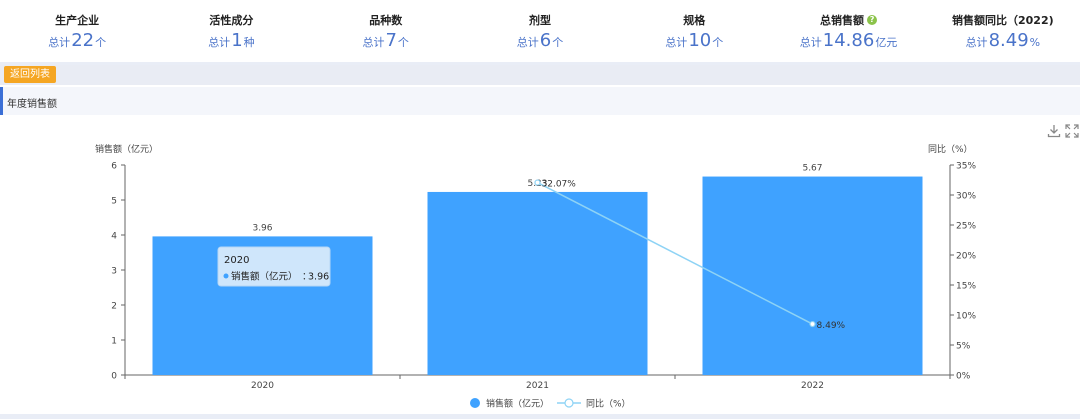  I want to click on stat-unit: %, so click(1035, 42).